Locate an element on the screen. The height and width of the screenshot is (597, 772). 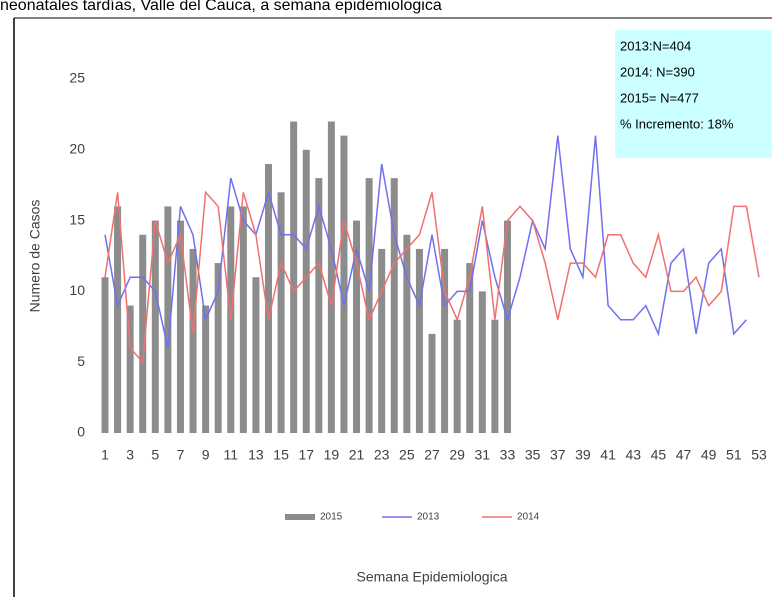
legend-swatch is located at coordinates (300, 517).